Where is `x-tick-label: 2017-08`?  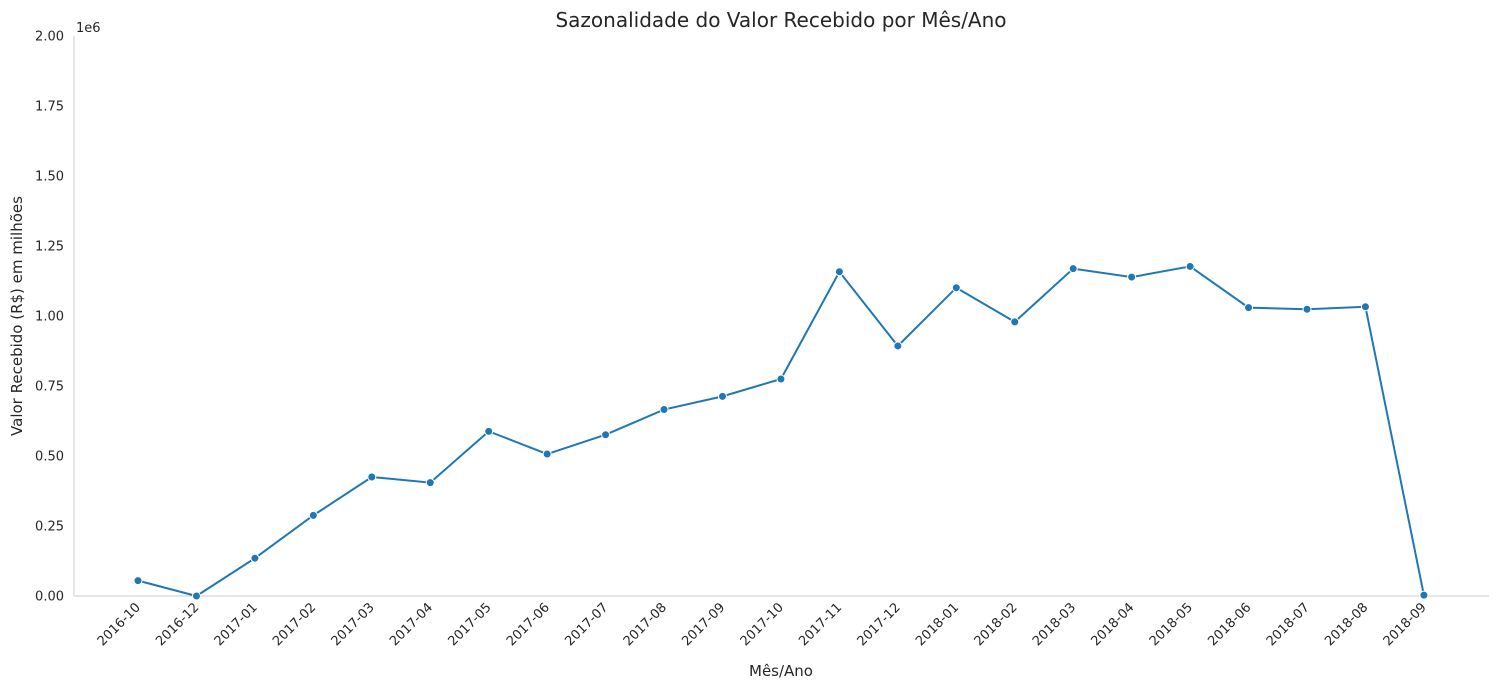
x-tick-label: 2017-08 is located at coordinates (645, 624).